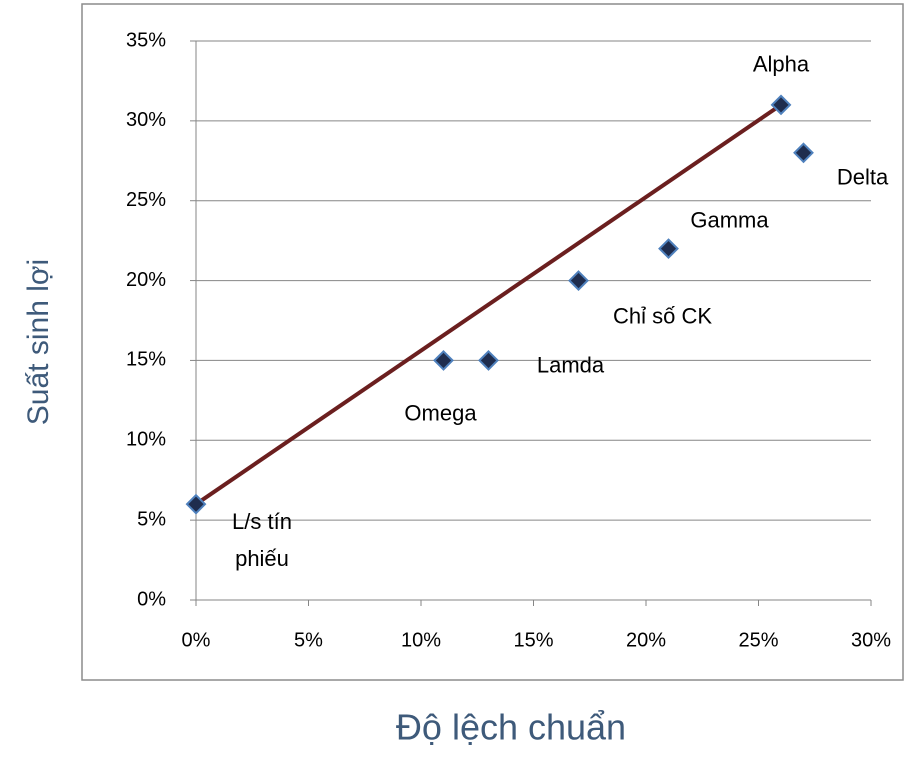 The image size is (904, 758). Describe the element at coordinates (862, 177) in the screenshot. I see `point-label: Delta` at that location.